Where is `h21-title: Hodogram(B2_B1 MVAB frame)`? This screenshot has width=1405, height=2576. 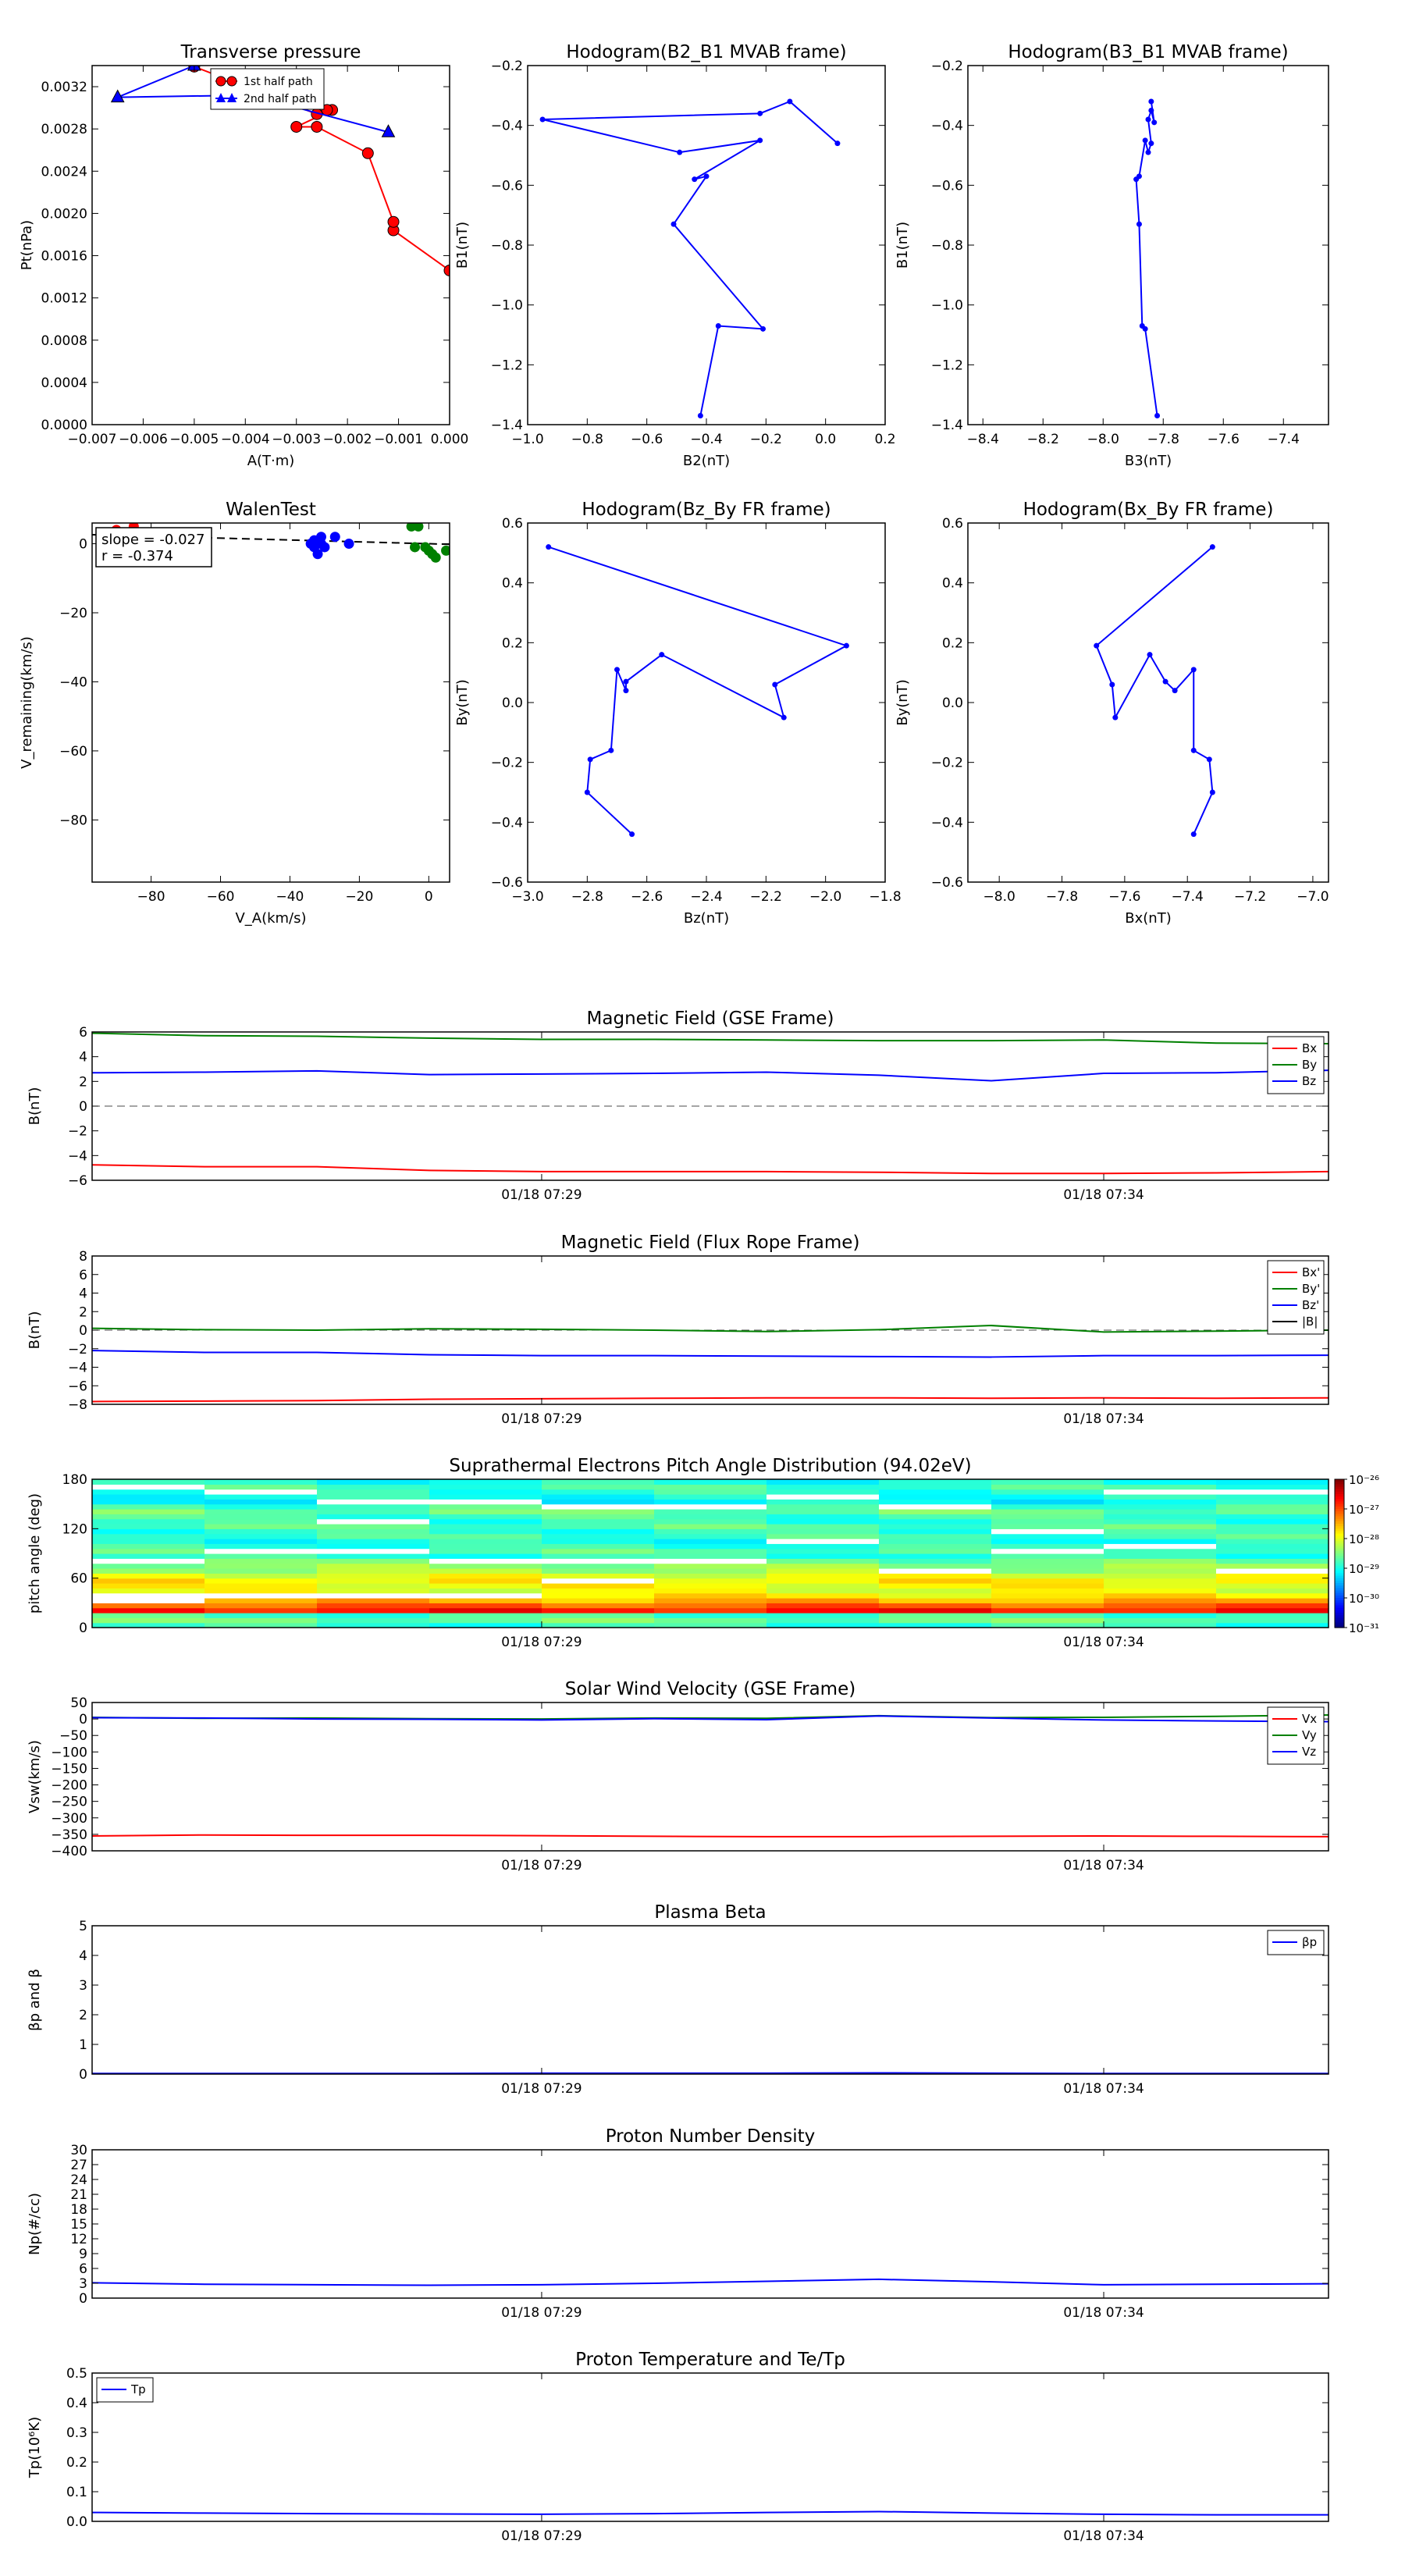
h21-title: Hodogram(B2_B1 MVAB frame) is located at coordinates (706, 52).